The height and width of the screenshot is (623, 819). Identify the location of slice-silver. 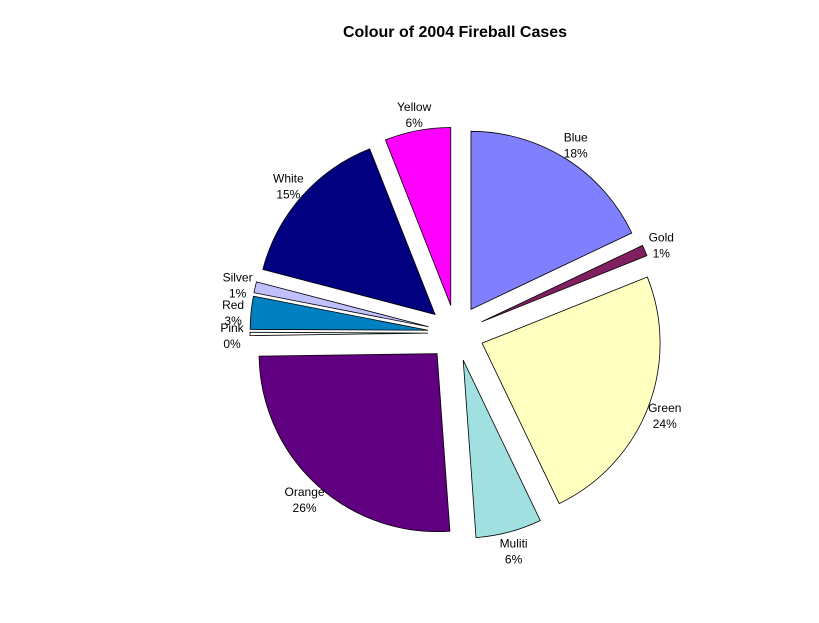
(341, 304).